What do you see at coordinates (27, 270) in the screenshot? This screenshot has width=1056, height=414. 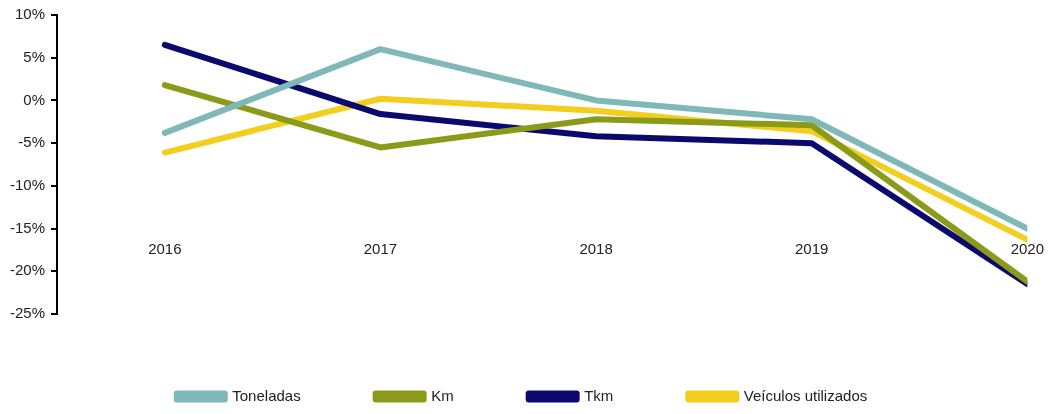 I see `y-tick-label: -20%` at bounding box center [27, 270].